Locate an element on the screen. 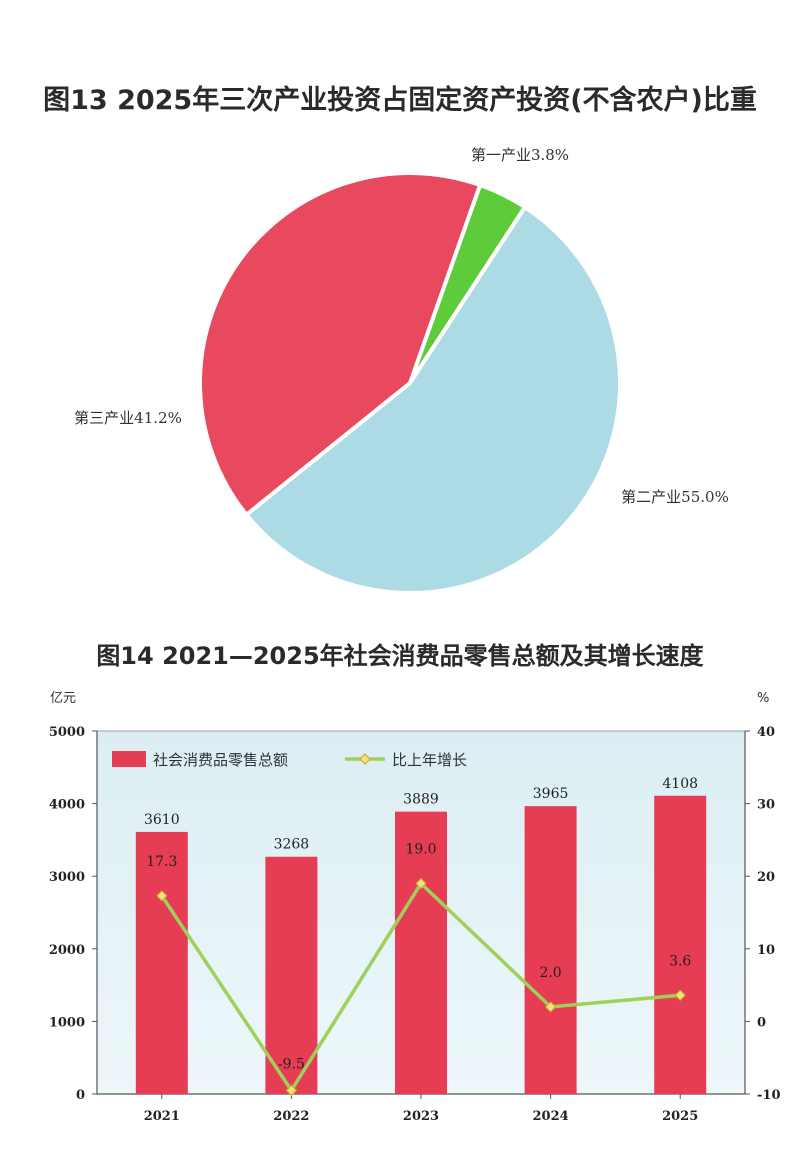 This screenshot has width=800, height=1151. growth-value-label-2022: -9.5 is located at coordinates (291, 1064).